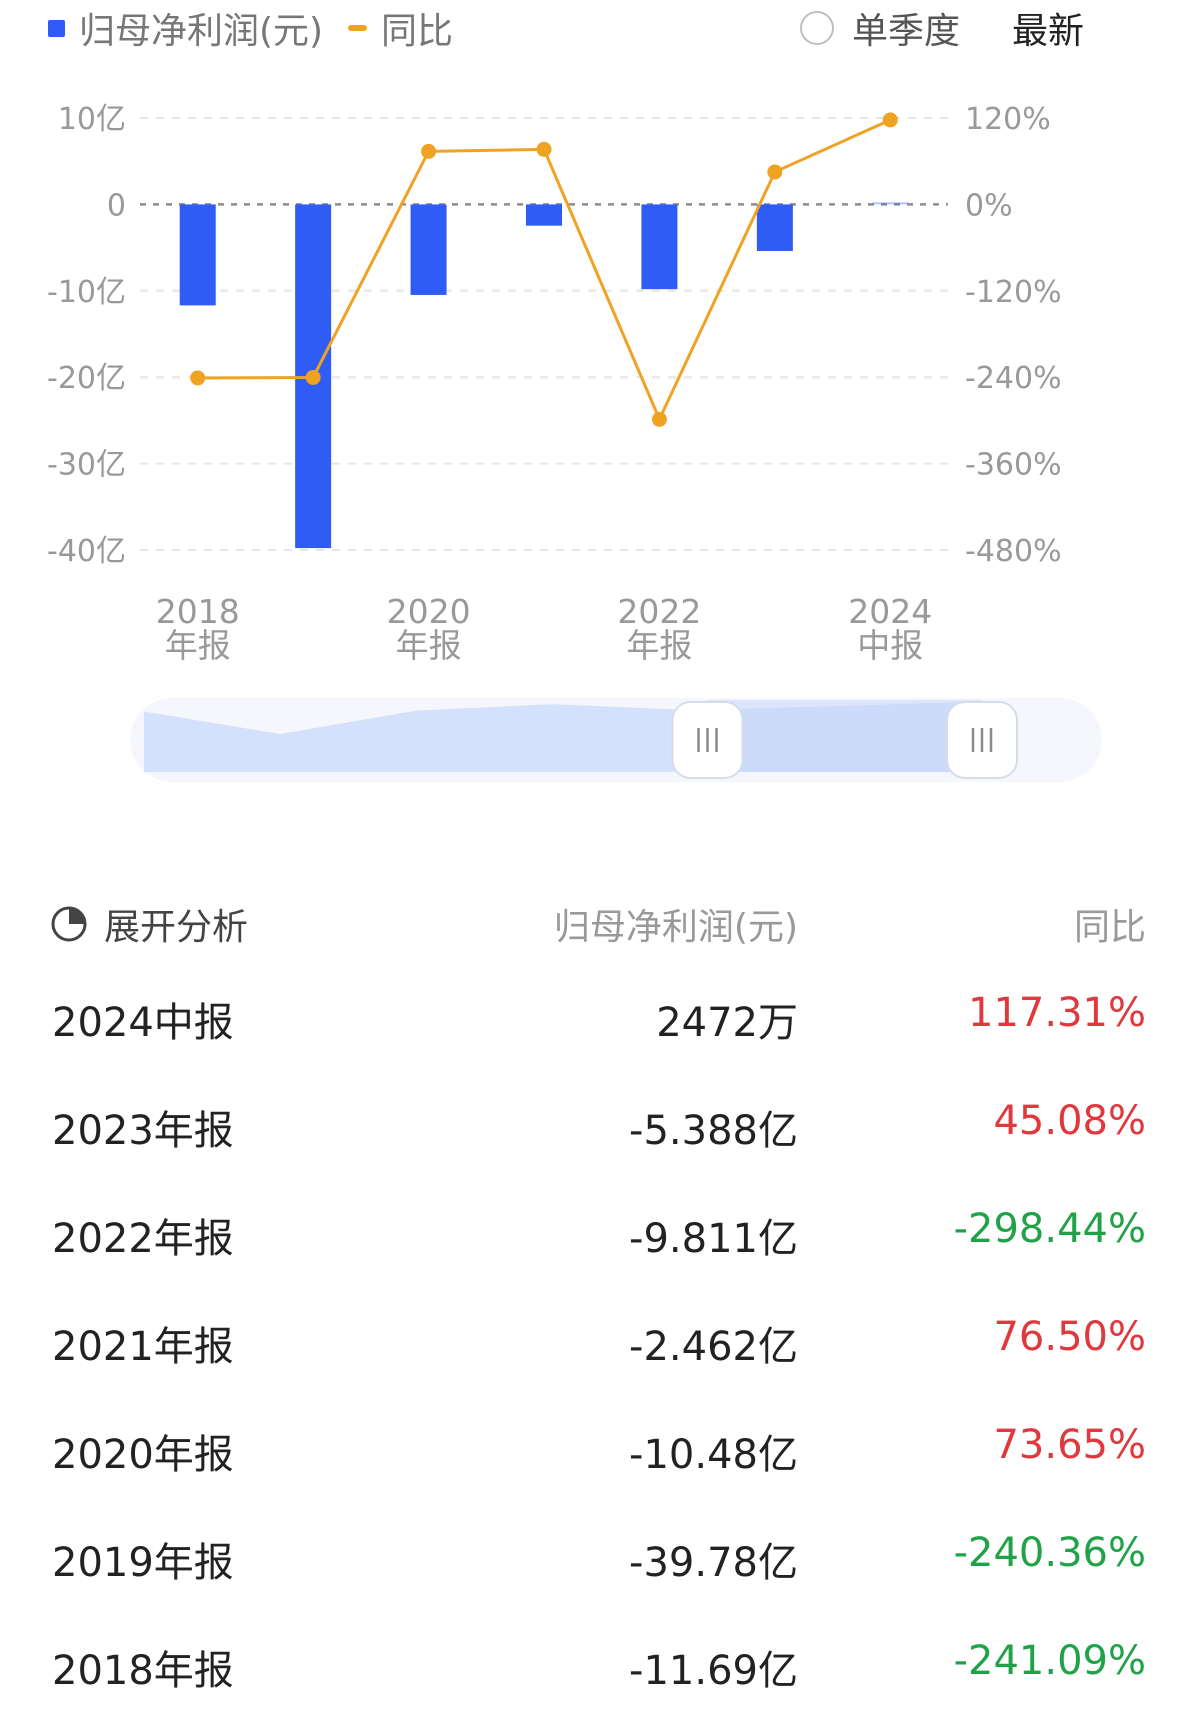  Describe the element at coordinates (890, 611) in the screenshot. I see `x-axis-tick-year: 2024` at that location.